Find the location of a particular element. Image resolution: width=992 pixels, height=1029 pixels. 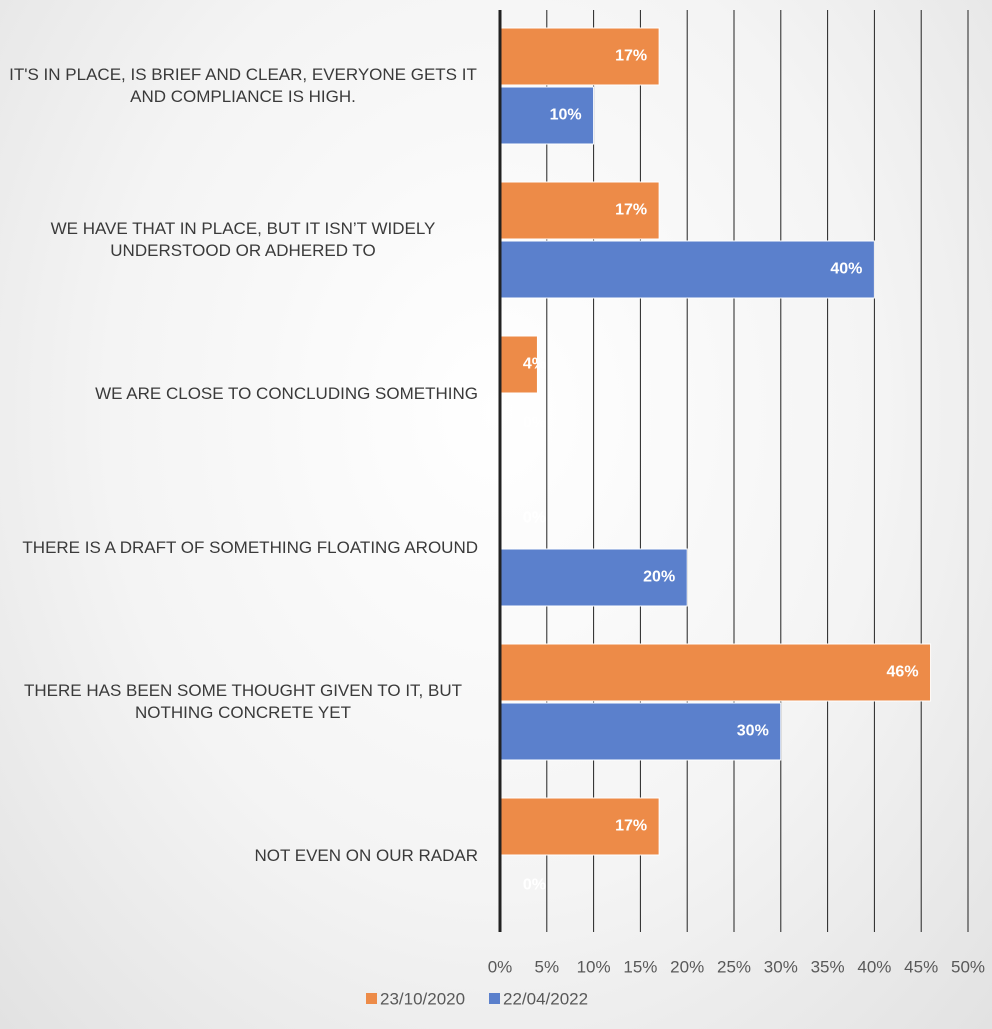

legend-label: 23/10/2020 is located at coordinates (422, 998).